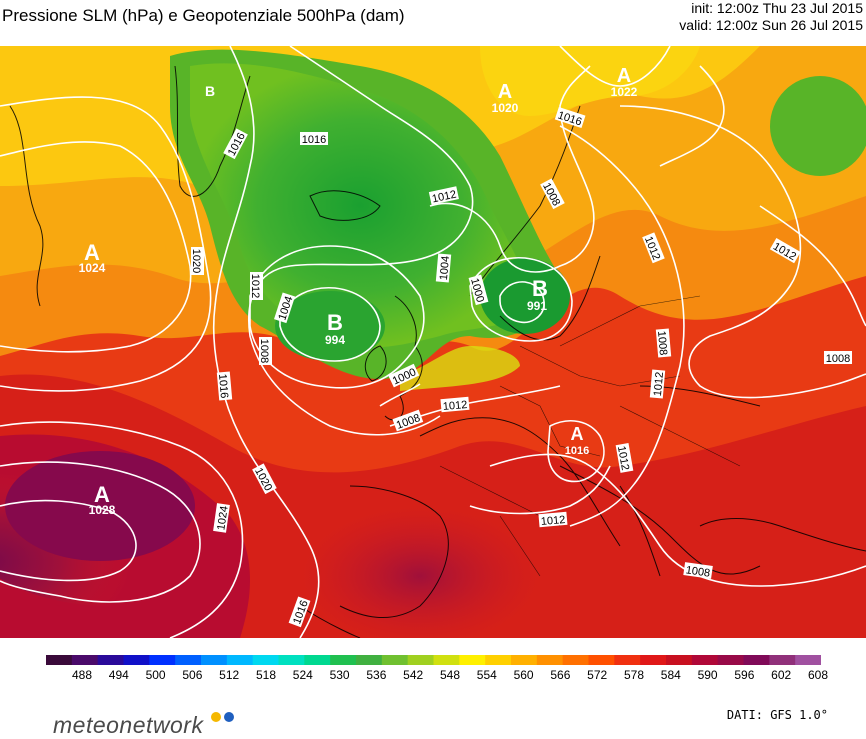 This screenshot has height=739, width=866. Describe the element at coordinates (486, 675) in the screenshot. I see `colorbar-tick-label: 554` at that location.